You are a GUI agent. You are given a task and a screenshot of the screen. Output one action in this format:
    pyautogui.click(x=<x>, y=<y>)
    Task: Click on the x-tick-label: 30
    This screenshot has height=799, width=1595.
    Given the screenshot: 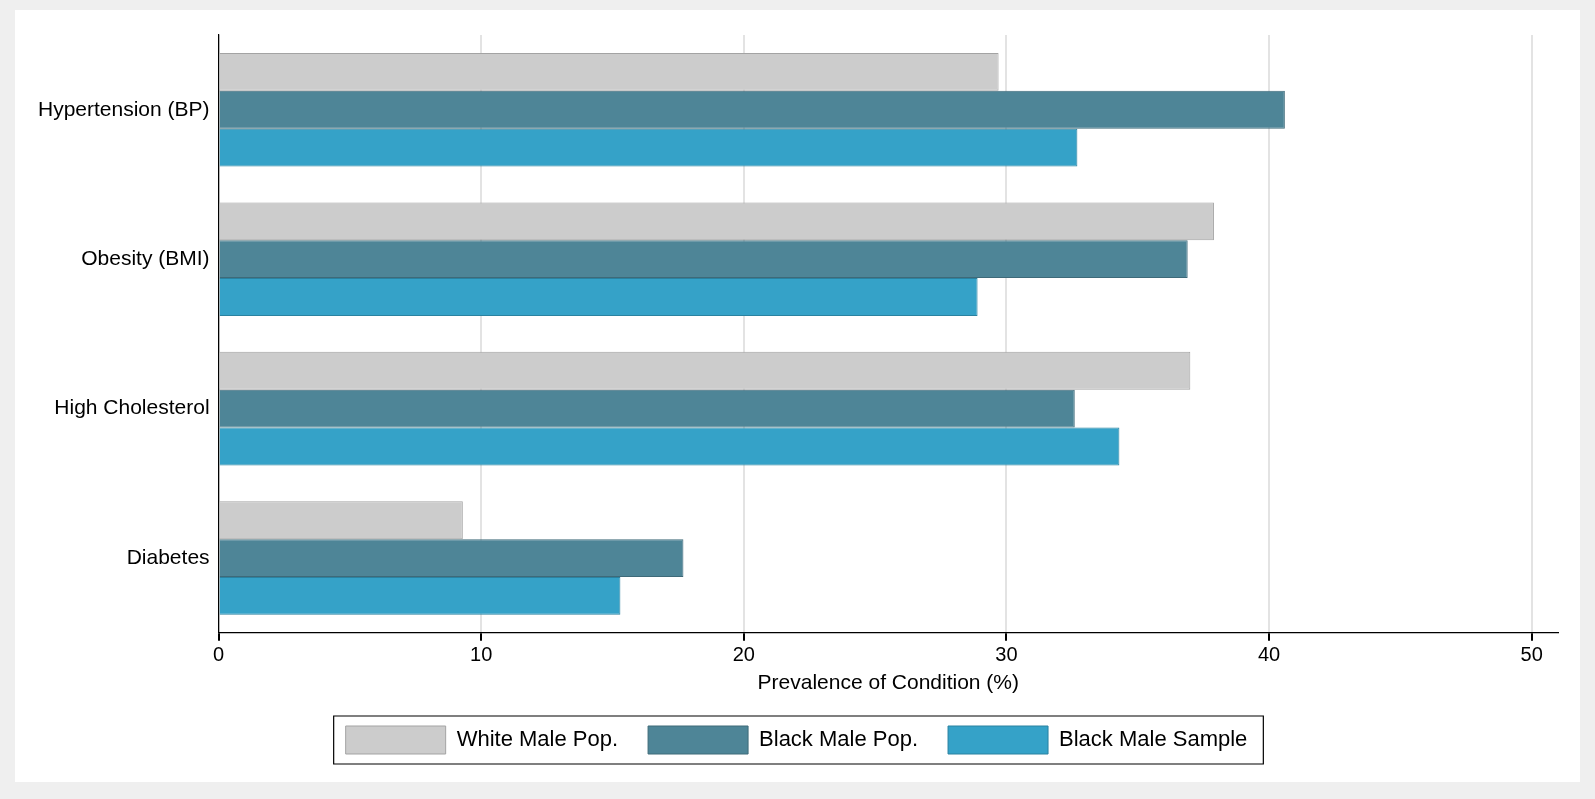 What is the action you would take?
    pyautogui.click(x=1006, y=654)
    